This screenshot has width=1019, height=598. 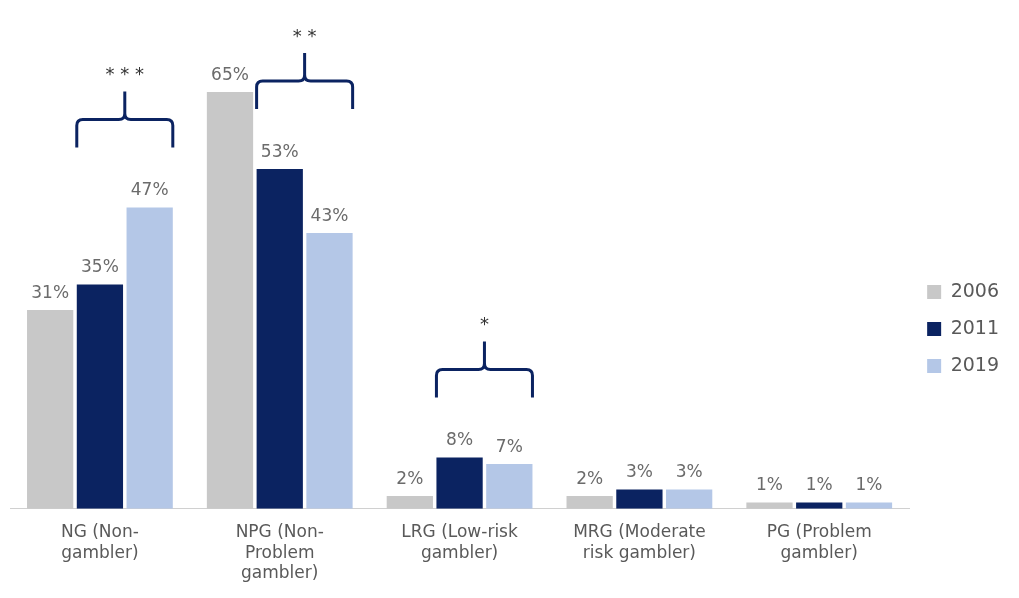 I want to click on x-tick-label: MRG (Moderate risk gambler), so click(x=639, y=541).